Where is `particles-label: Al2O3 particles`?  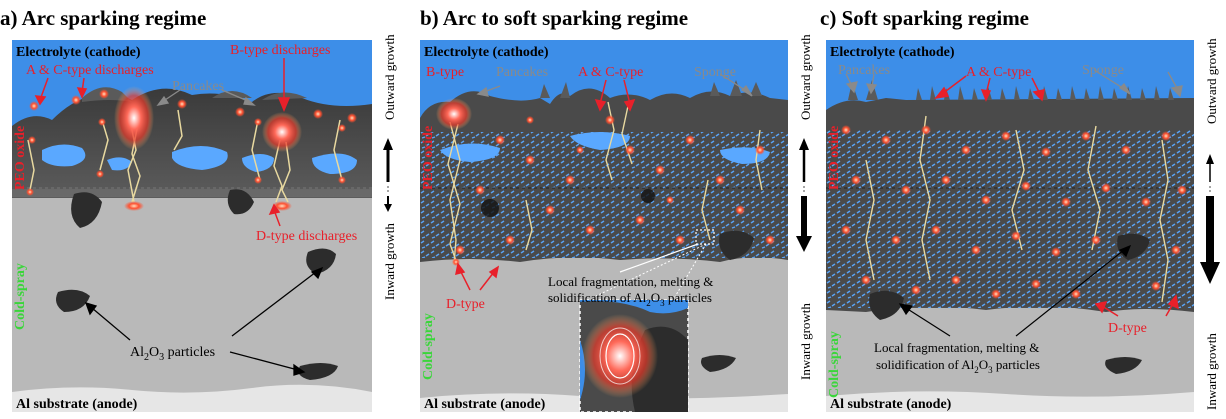 particles-label: Al2O3 particles is located at coordinates (172, 354).